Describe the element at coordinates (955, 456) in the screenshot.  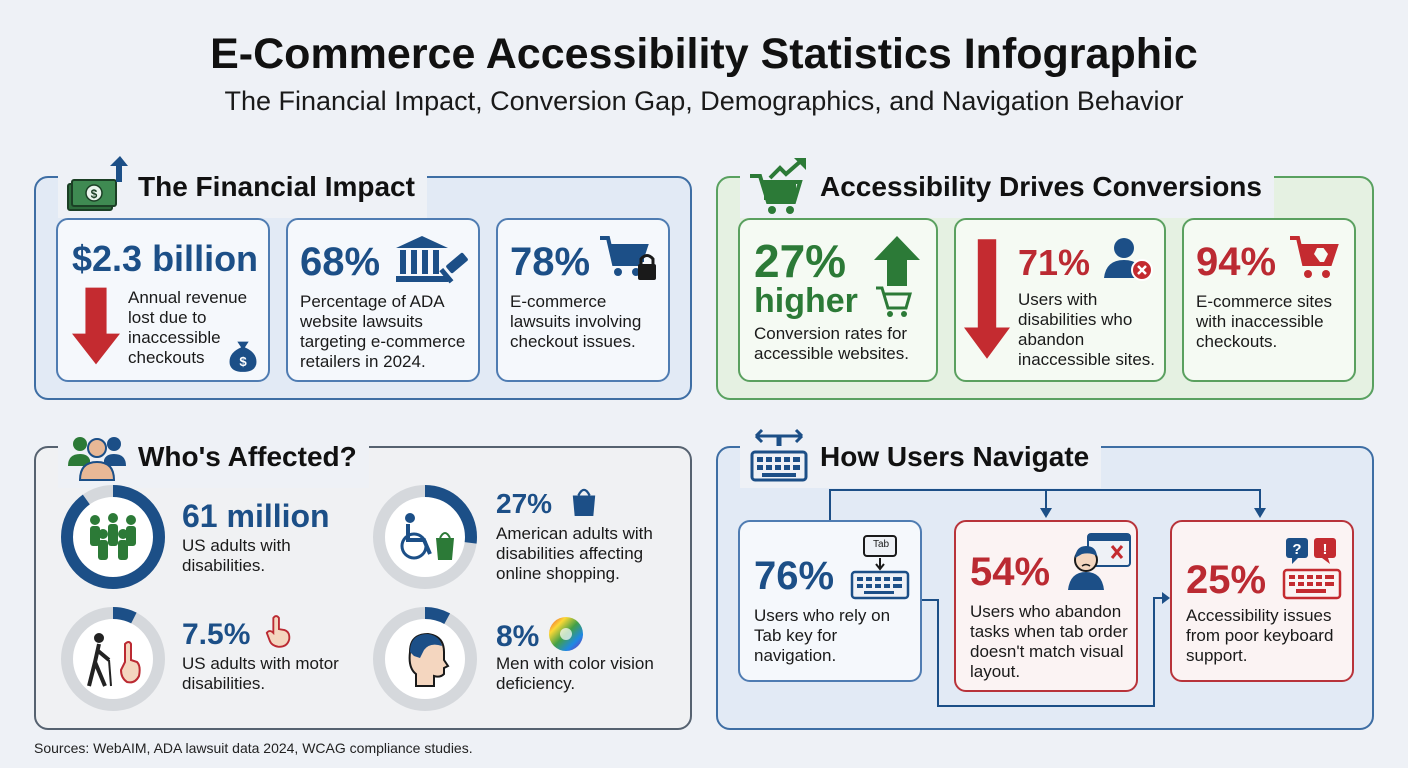
I see `navigate-title: How Users Navigate` at that location.